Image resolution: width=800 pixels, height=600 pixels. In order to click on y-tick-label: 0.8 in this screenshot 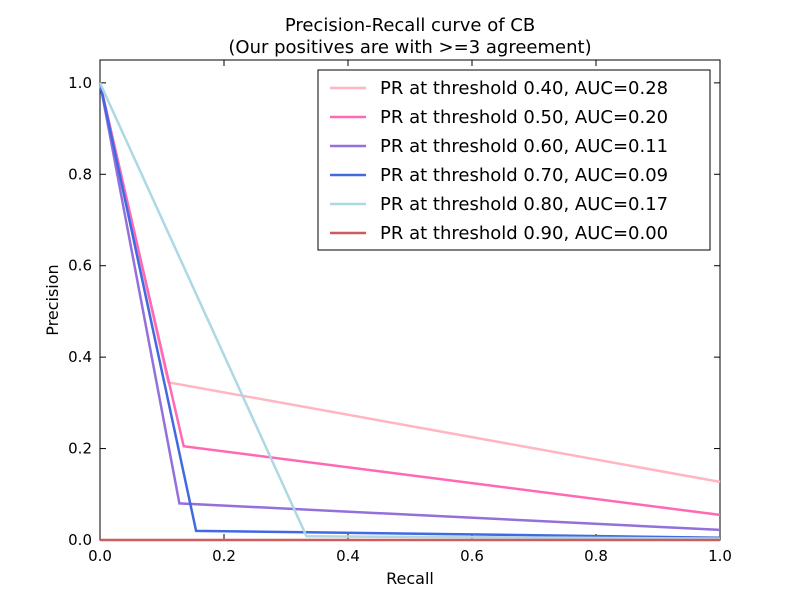, I will do `click(80, 174)`.